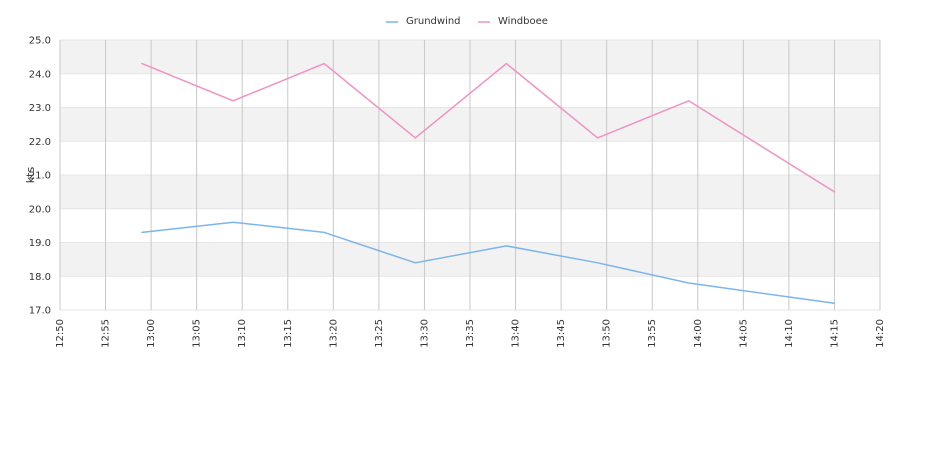 The width and height of the screenshot is (940, 450). I want to click on legend-item-windboee: Windboee, so click(513, 21).